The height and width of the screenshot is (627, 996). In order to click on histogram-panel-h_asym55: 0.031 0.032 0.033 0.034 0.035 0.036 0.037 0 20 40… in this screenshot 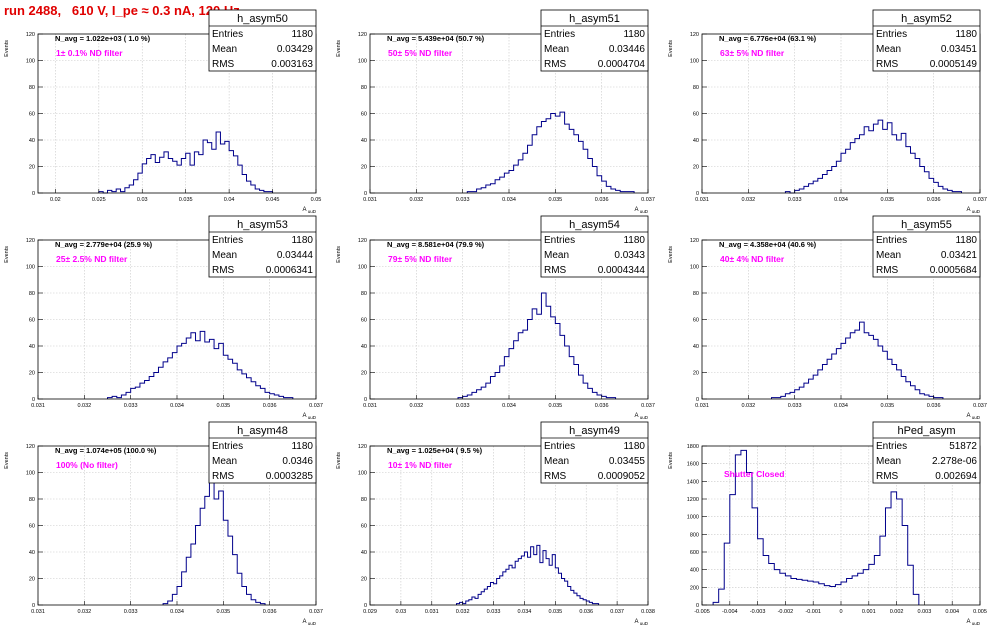, I will do `click(830, 317)`.